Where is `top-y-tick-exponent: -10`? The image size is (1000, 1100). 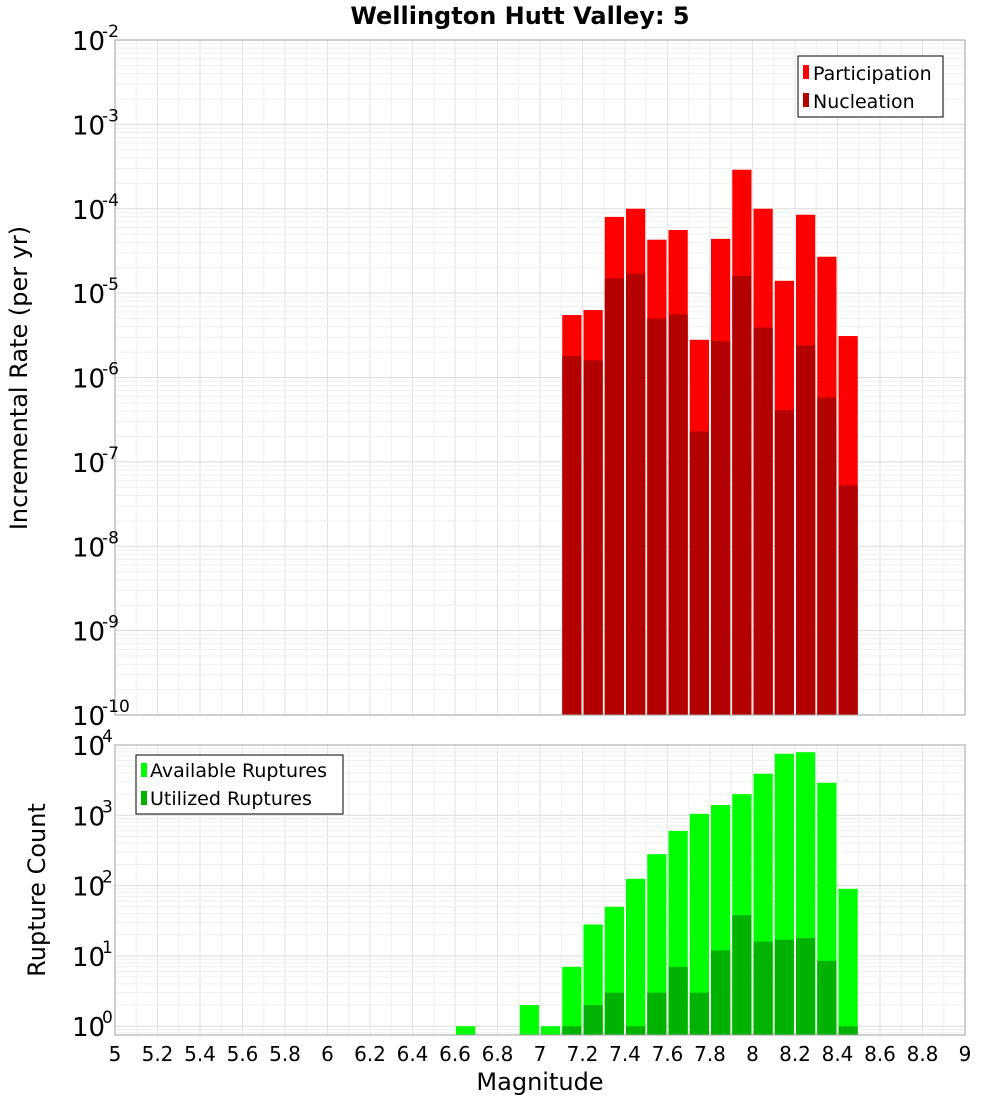
top-y-tick-exponent: -10 is located at coordinates (116, 707).